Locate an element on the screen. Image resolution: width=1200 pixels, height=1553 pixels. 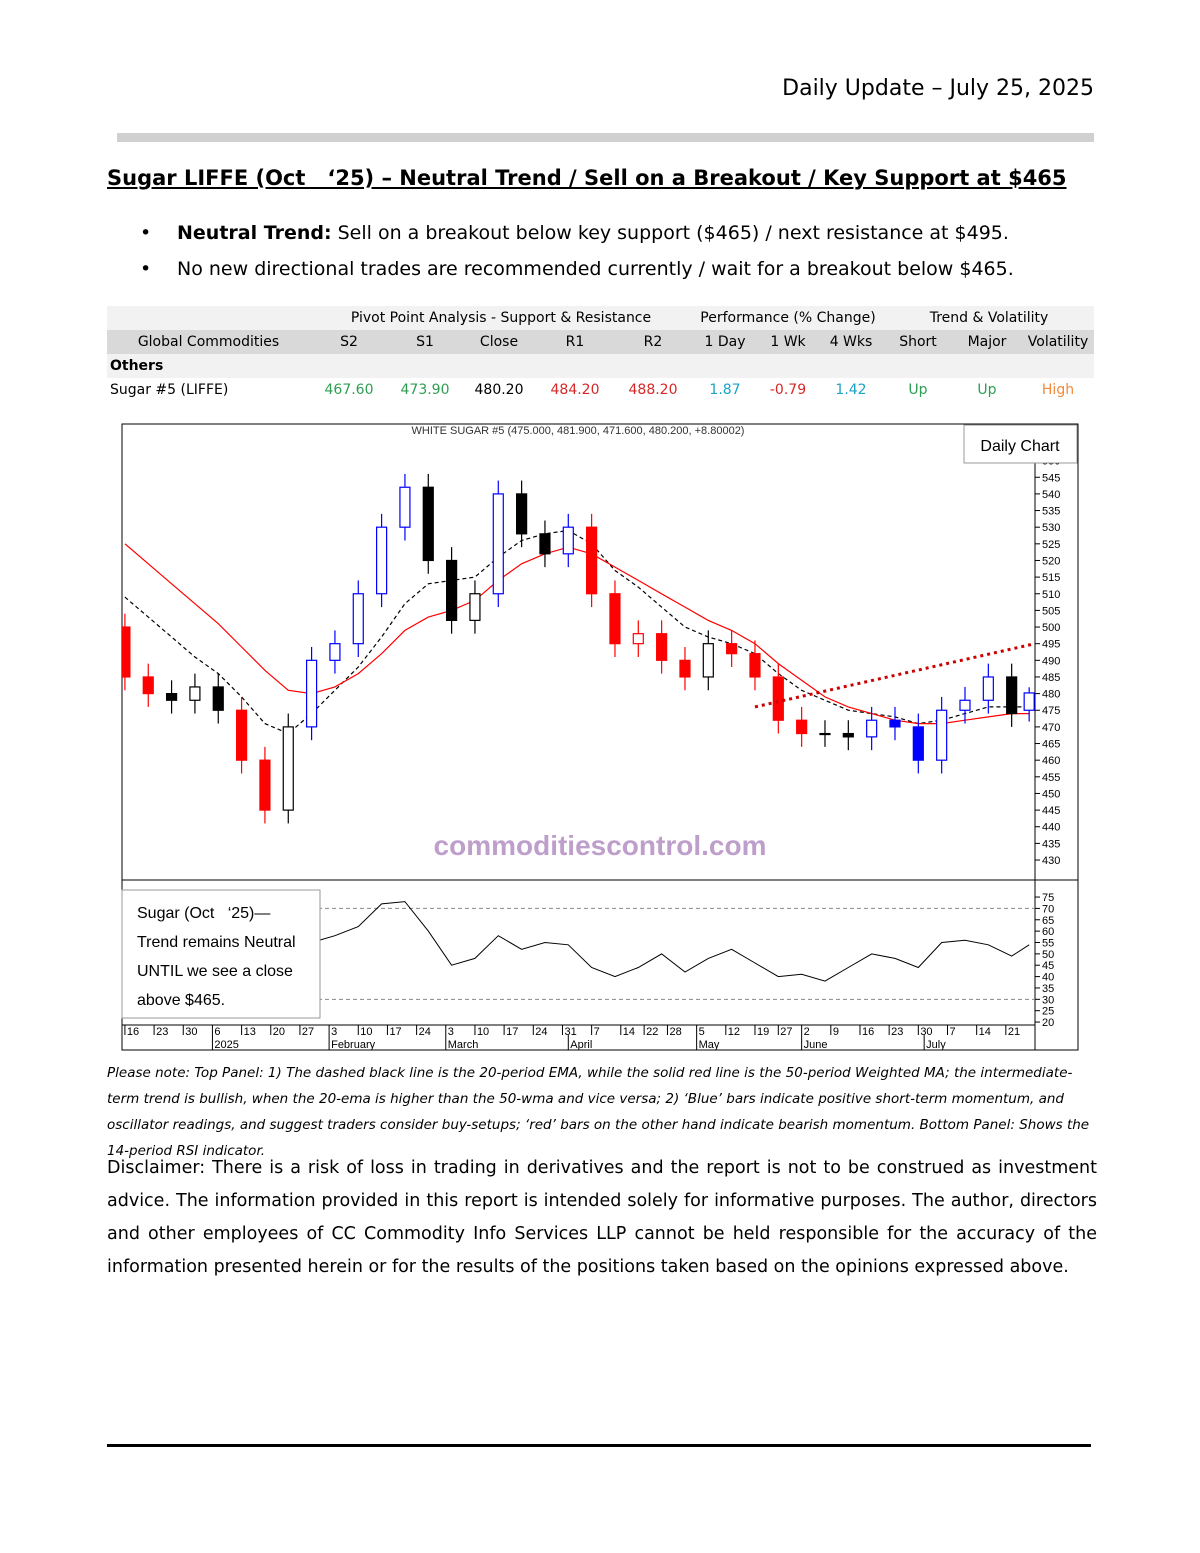
table-cell: 488.20 is located at coordinates (653, 390).